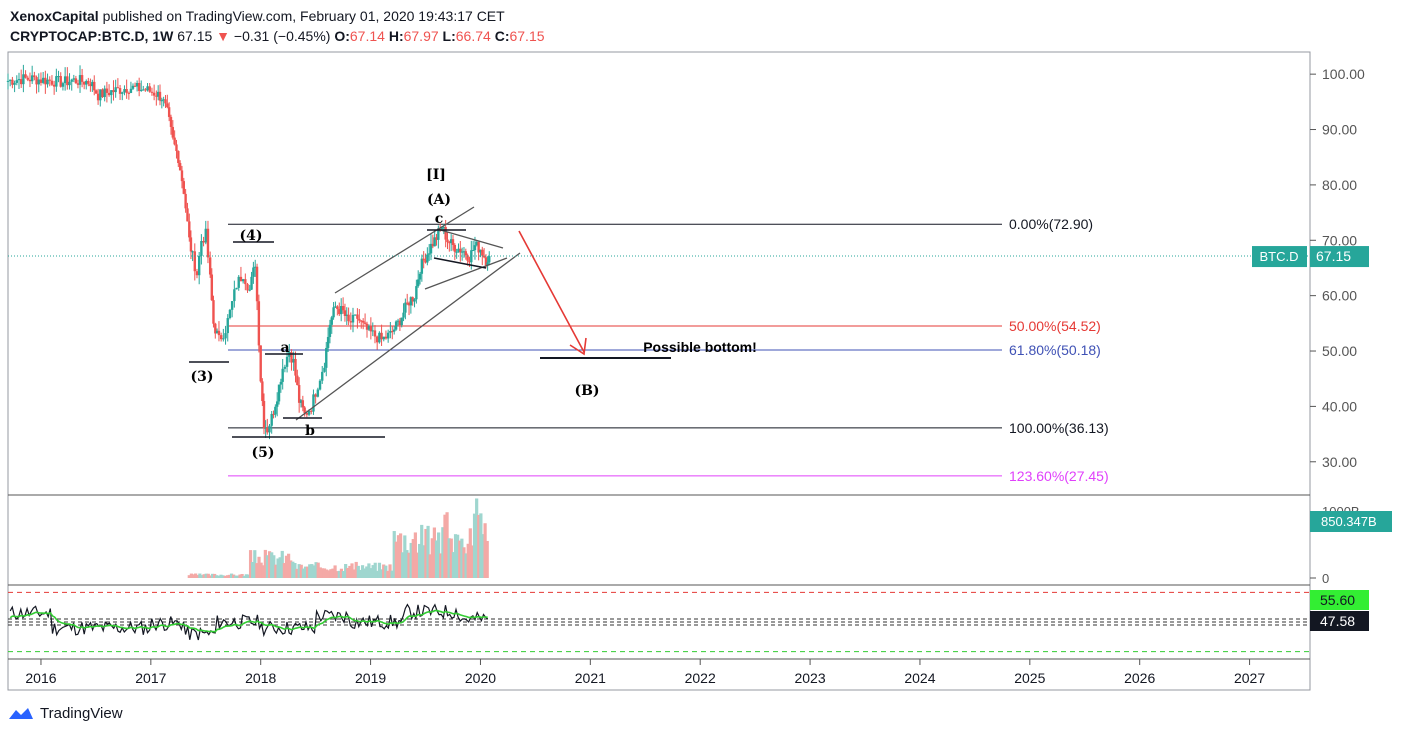 This screenshot has height=739, width=1401. Describe the element at coordinates (1059, 476) in the screenshot. I see `fib-level-label: 123.60%(27.45)` at that location.